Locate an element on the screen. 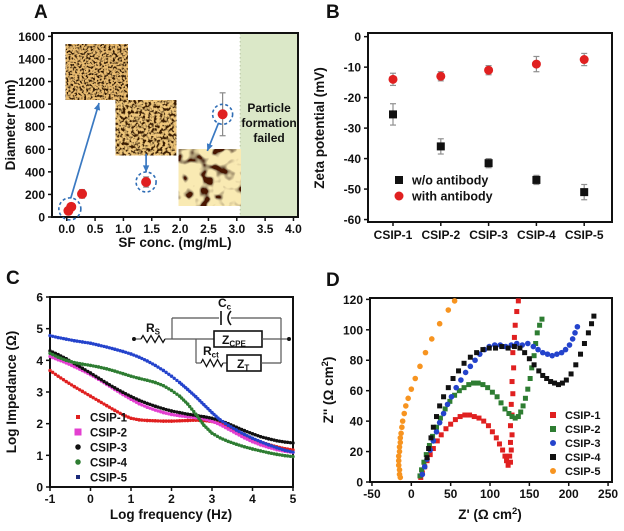  svg-text: 0.0 is located at coordinates (66, 229).